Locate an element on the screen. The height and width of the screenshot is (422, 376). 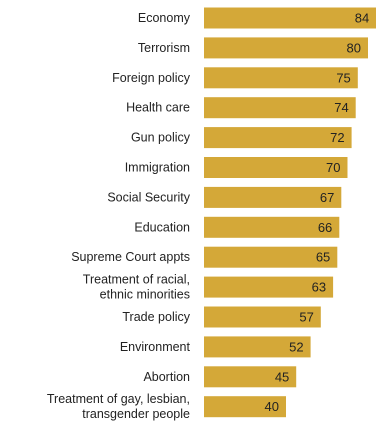
category-label: Gun policy is located at coordinates (161, 138).